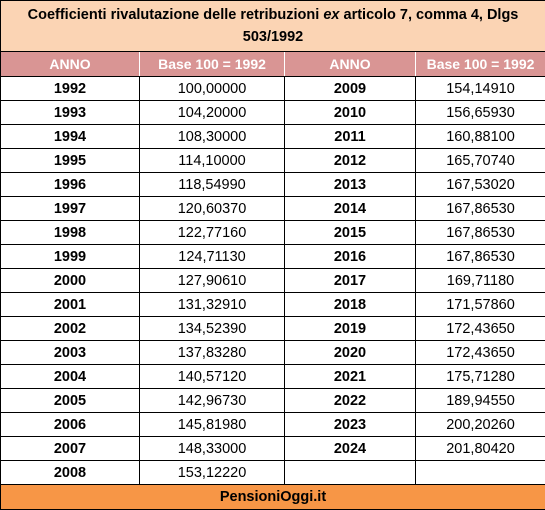 The width and height of the screenshot is (545, 510). I want to click on year-cell-left: 1992, so click(70, 89).